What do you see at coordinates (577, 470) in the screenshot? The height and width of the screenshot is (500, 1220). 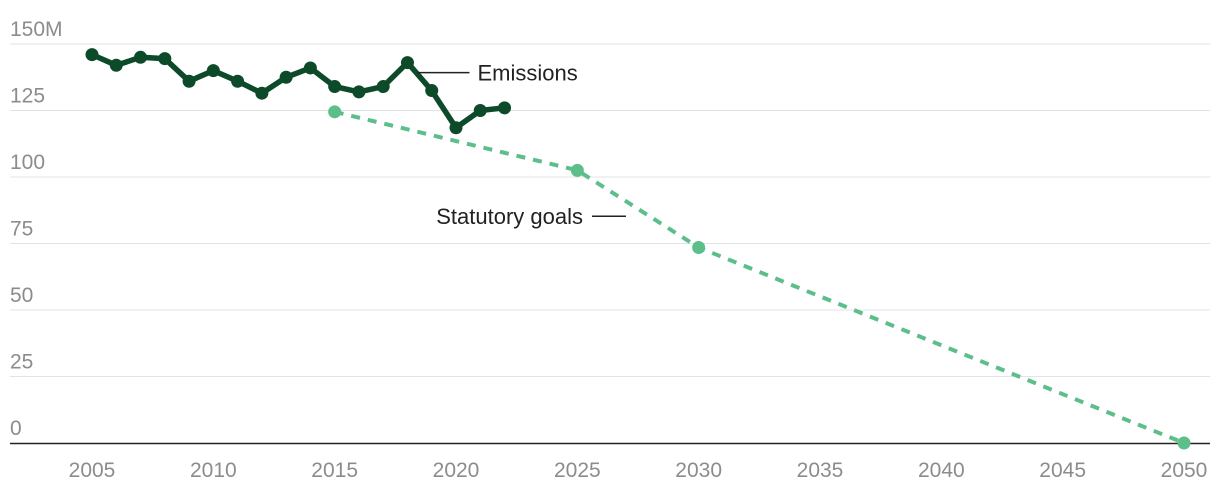 I see `x-tick-label: 2025` at bounding box center [577, 470].